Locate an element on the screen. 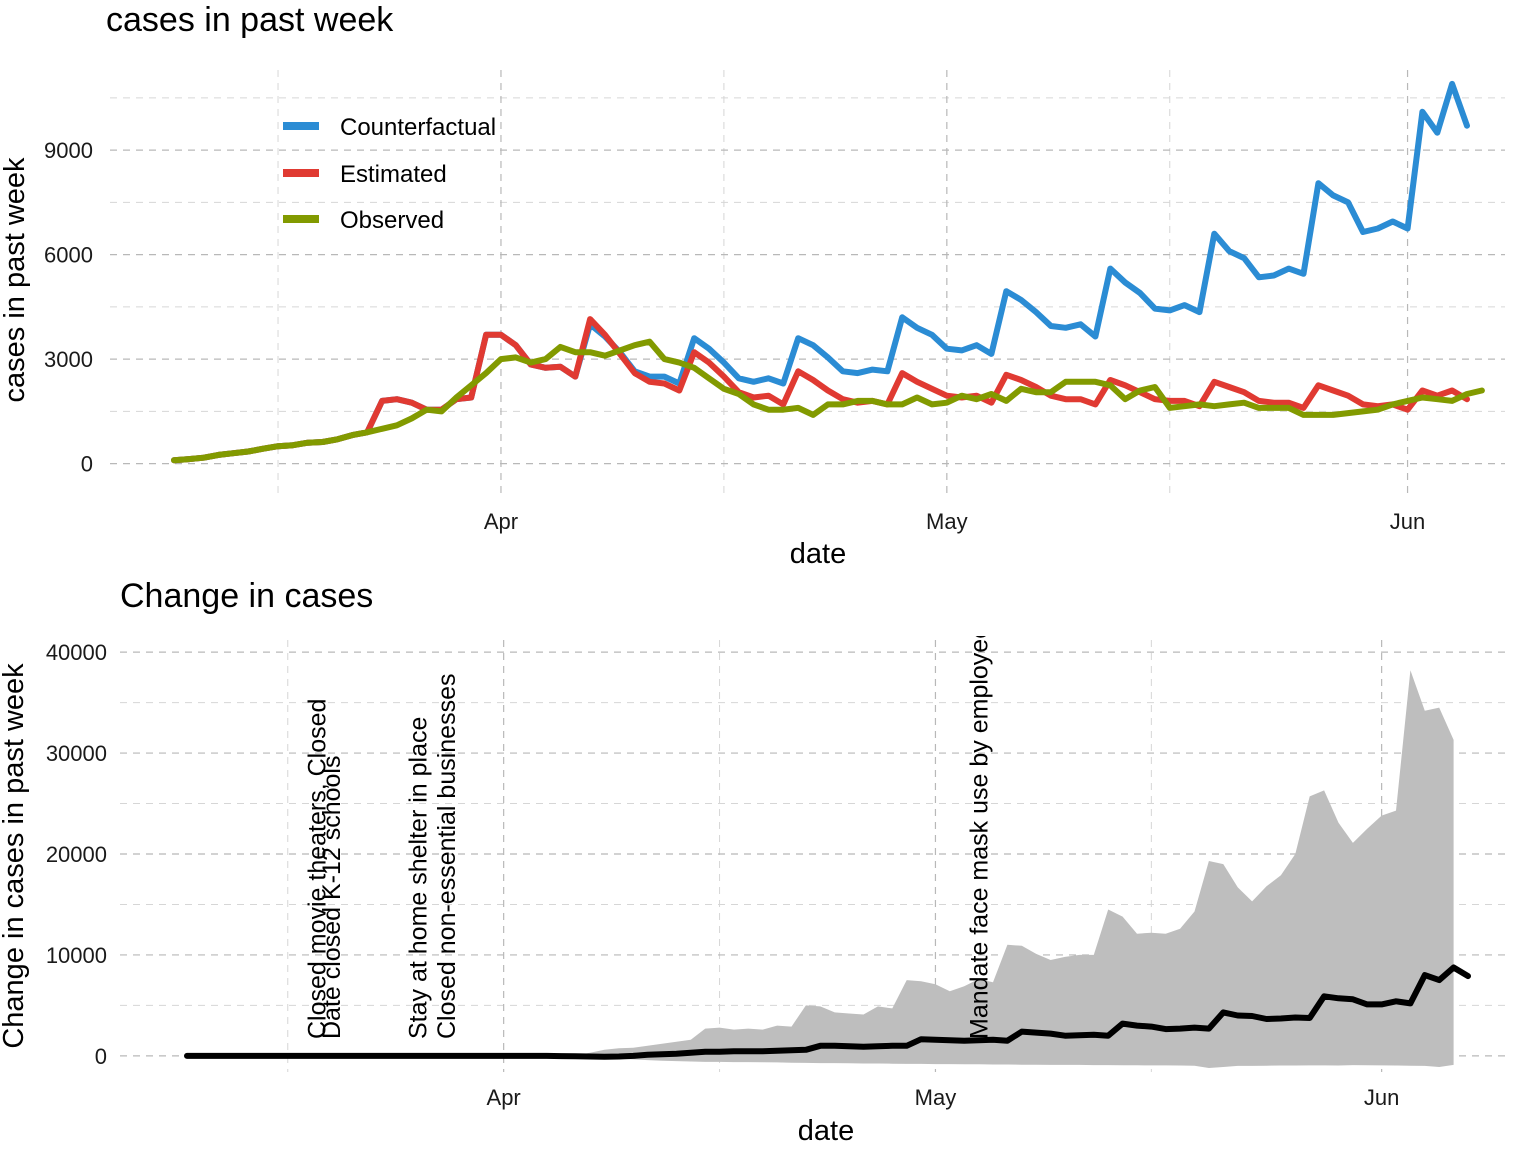  y-tick-label: 3000 is located at coordinates (68, 359).